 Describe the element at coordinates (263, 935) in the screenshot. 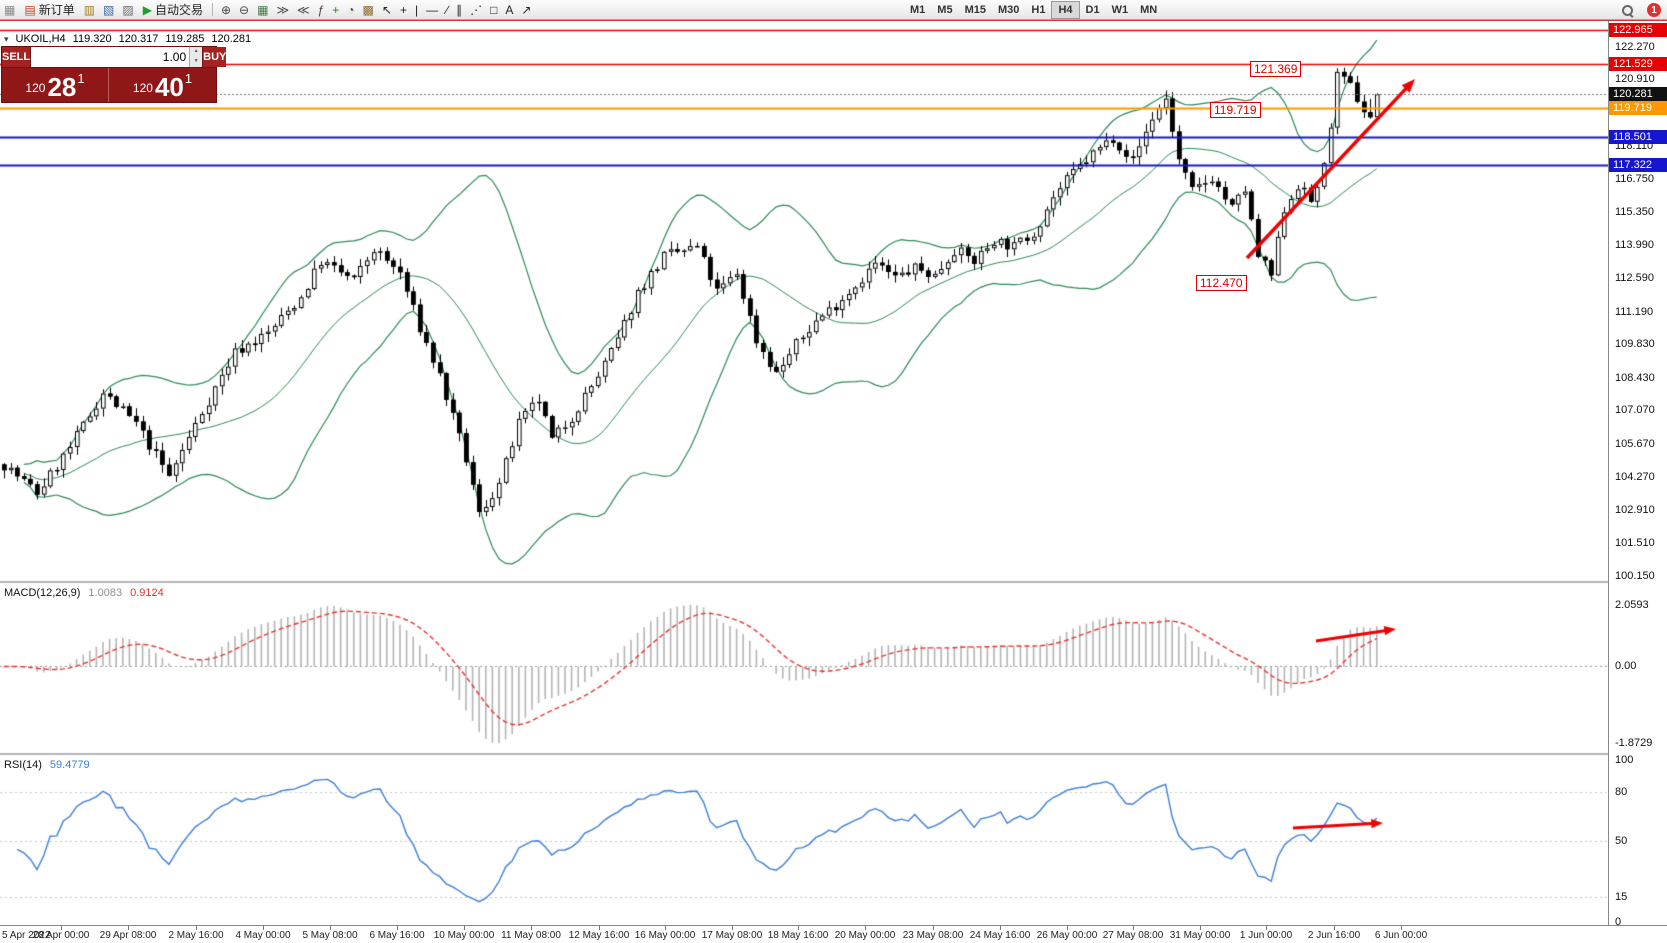

I see `time-axis-label: 4 May 00:00` at that location.